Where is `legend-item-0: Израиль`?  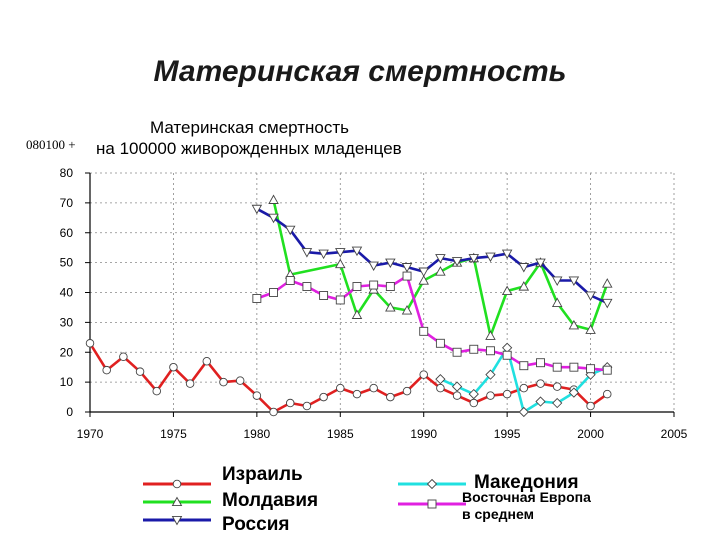 legend-item-0: Израиль is located at coordinates (223, 476).